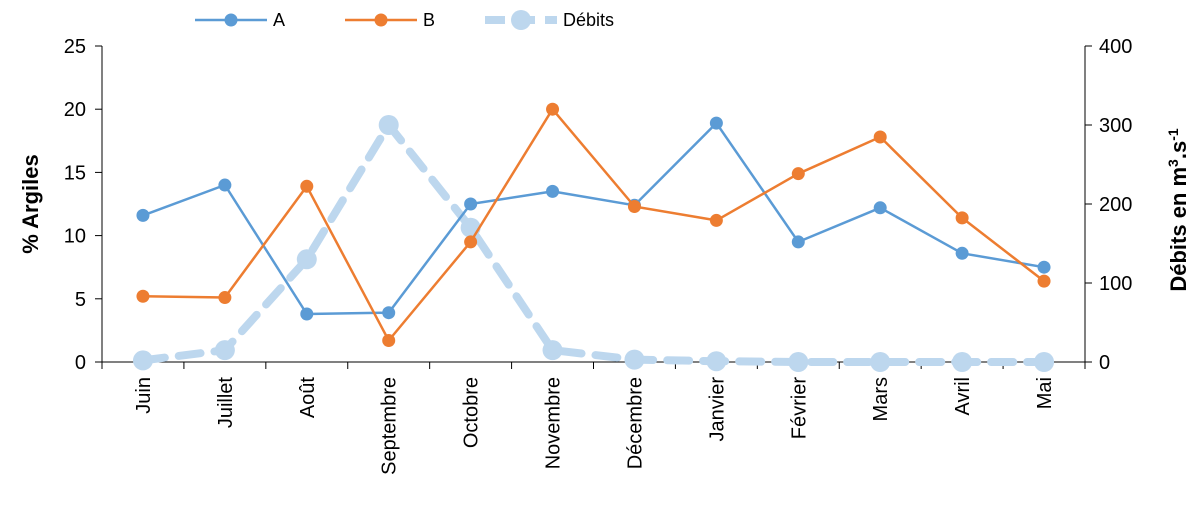 The height and width of the screenshot is (509, 1199). What do you see at coordinates (75, 237) in the screenshot?
I see `y-tick-label: 10` at bounding box center [75, 237].